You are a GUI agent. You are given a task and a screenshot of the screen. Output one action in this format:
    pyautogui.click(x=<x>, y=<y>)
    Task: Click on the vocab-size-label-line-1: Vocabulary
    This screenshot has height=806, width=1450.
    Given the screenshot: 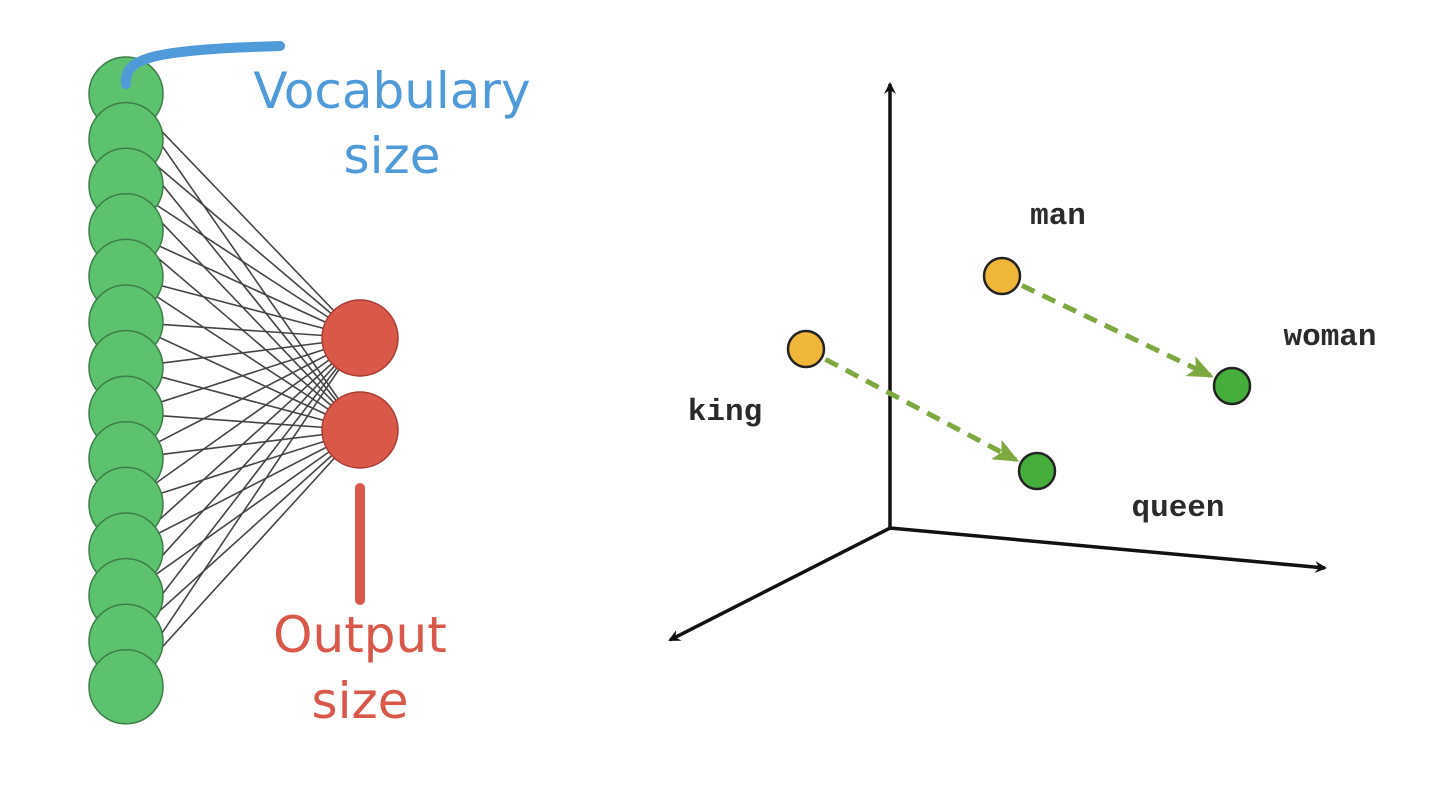 What is the action you would take?
    pyautogui.click(x=391, y=91)
    